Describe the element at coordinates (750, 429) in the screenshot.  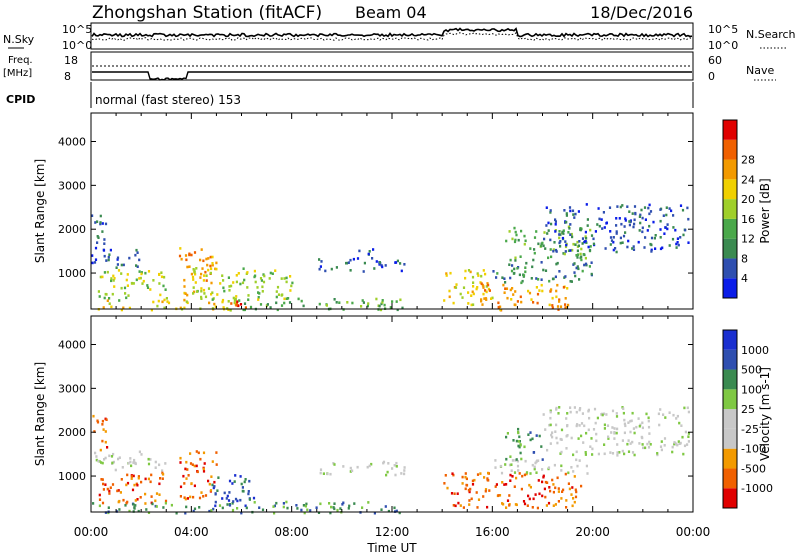
I see `velocity-colorbar-tick: -25` at that location.